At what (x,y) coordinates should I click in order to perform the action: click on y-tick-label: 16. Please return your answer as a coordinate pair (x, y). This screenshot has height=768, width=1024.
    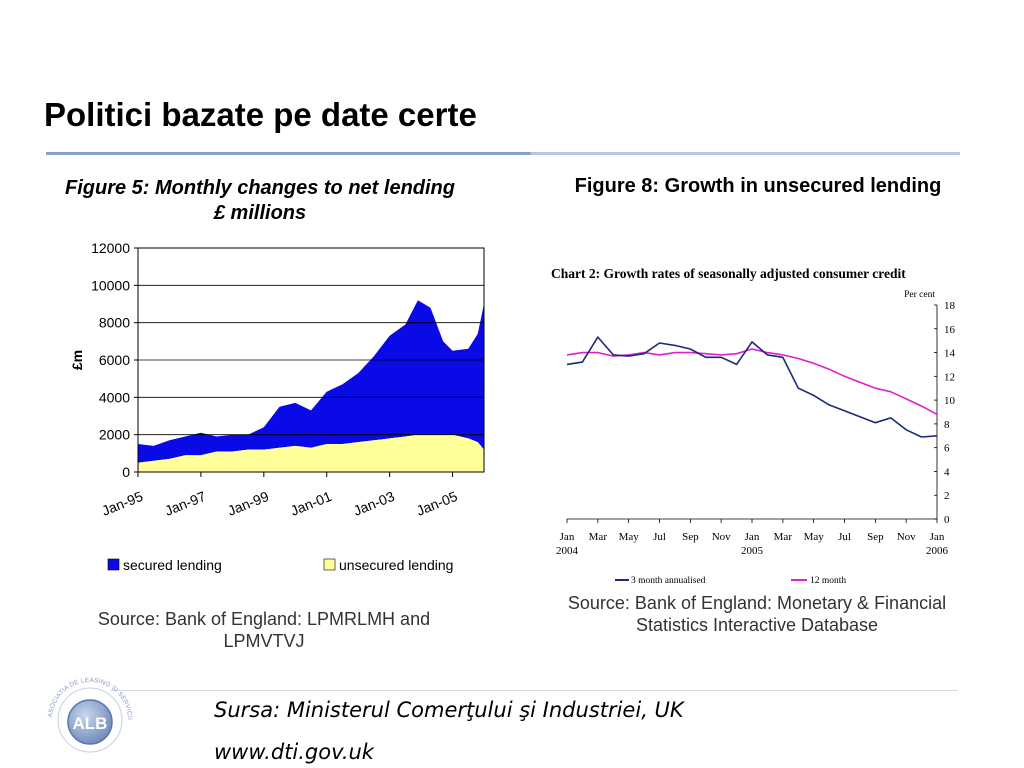
    Looking at the image, I should click on (950, 330).